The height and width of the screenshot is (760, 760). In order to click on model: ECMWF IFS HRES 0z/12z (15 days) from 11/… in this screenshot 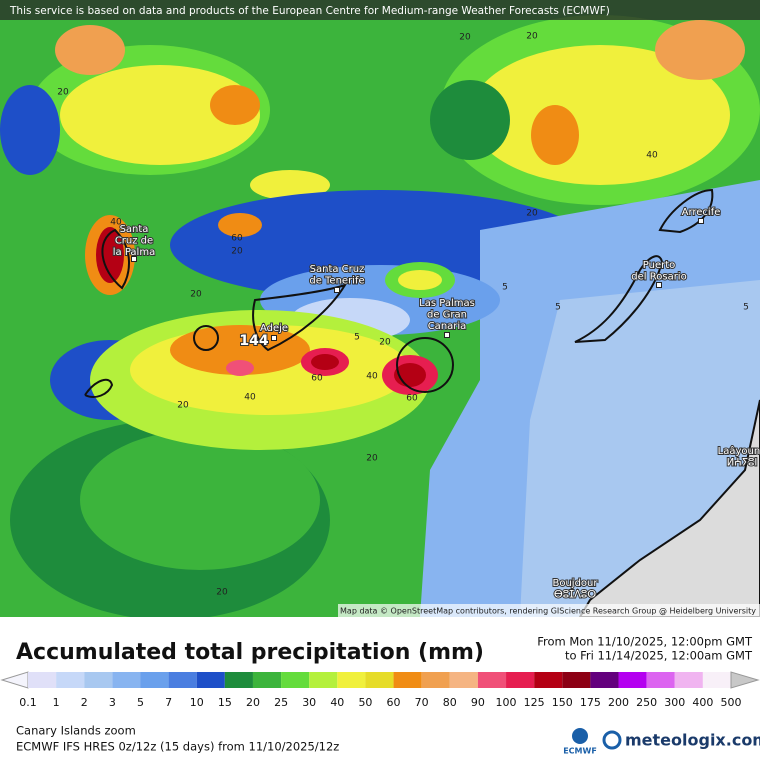, I will do `click(177, 747)`.